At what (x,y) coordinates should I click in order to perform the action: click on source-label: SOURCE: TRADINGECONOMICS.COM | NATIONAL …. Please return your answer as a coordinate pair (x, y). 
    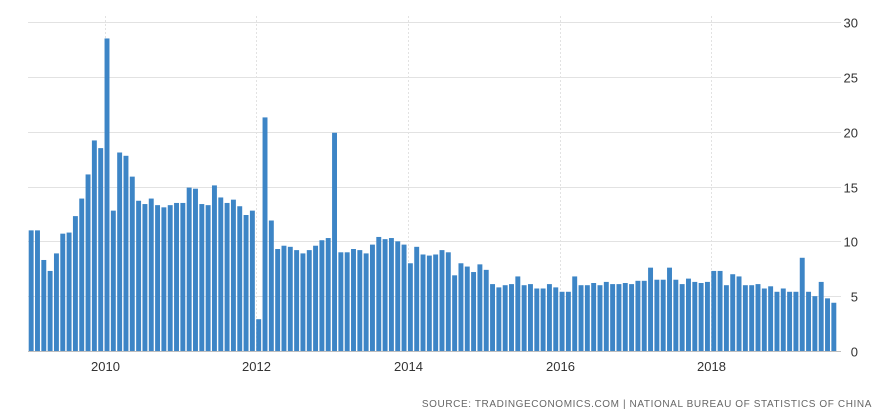
    Looking at the image, I should click on (646, 404).